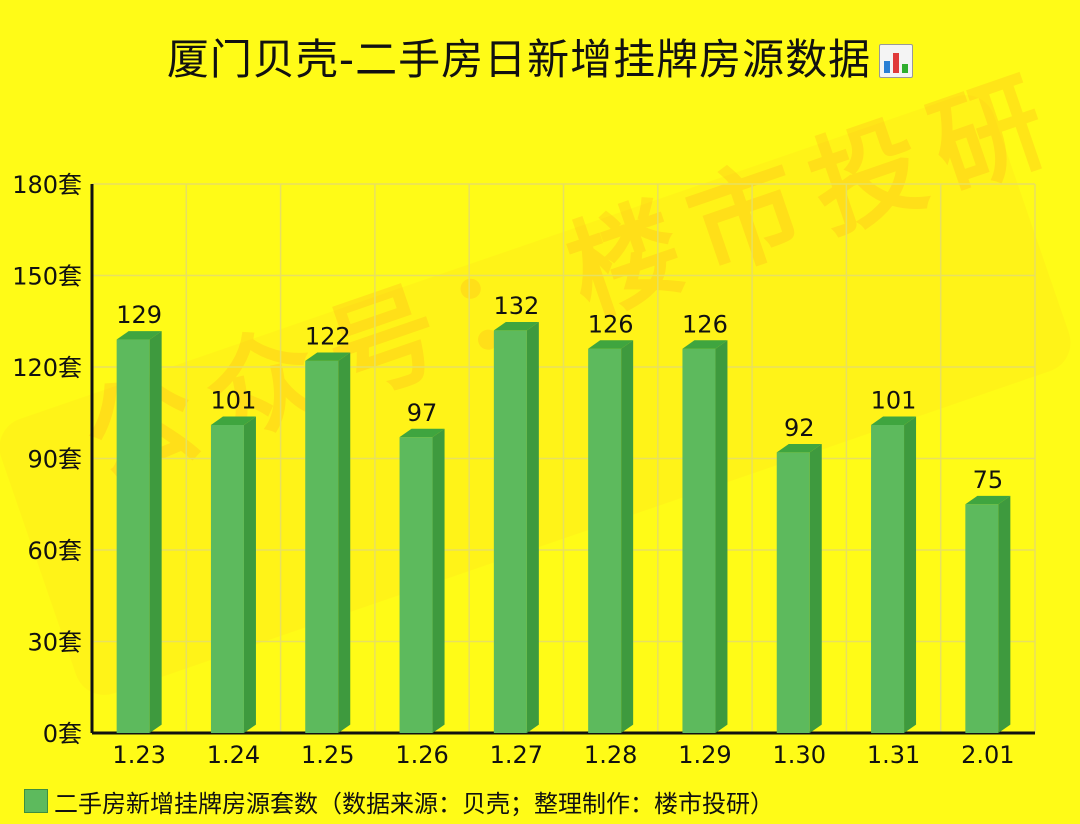  What do you see at coordinates (54, 460) in the screenshot?
I see `y-tick-label: 90套` at bounding box center [54, 460].